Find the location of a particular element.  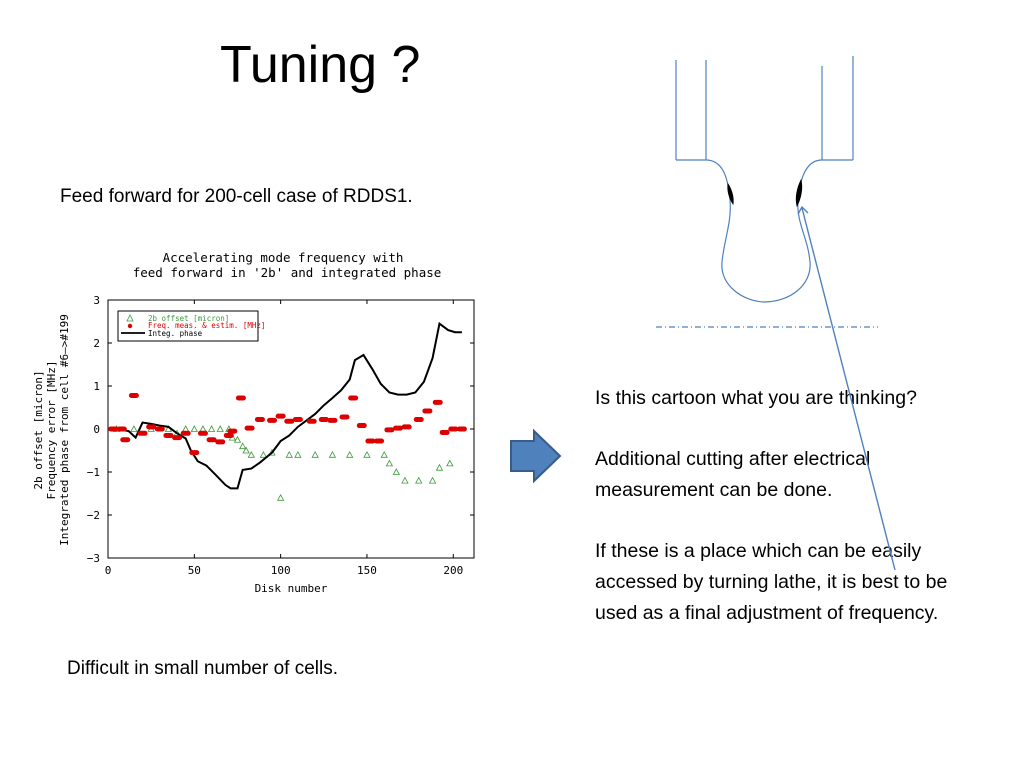

legend-label-phase: Integ. phase is located at coordinates (175, 333).